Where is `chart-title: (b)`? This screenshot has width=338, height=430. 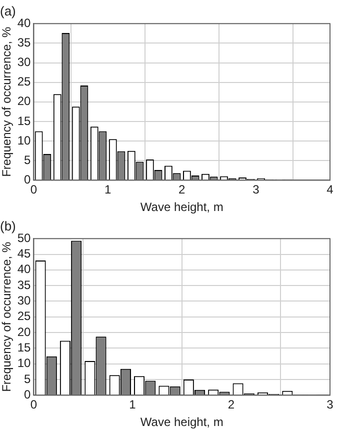 chart-title: (b) is located at coordinates (8, 226).